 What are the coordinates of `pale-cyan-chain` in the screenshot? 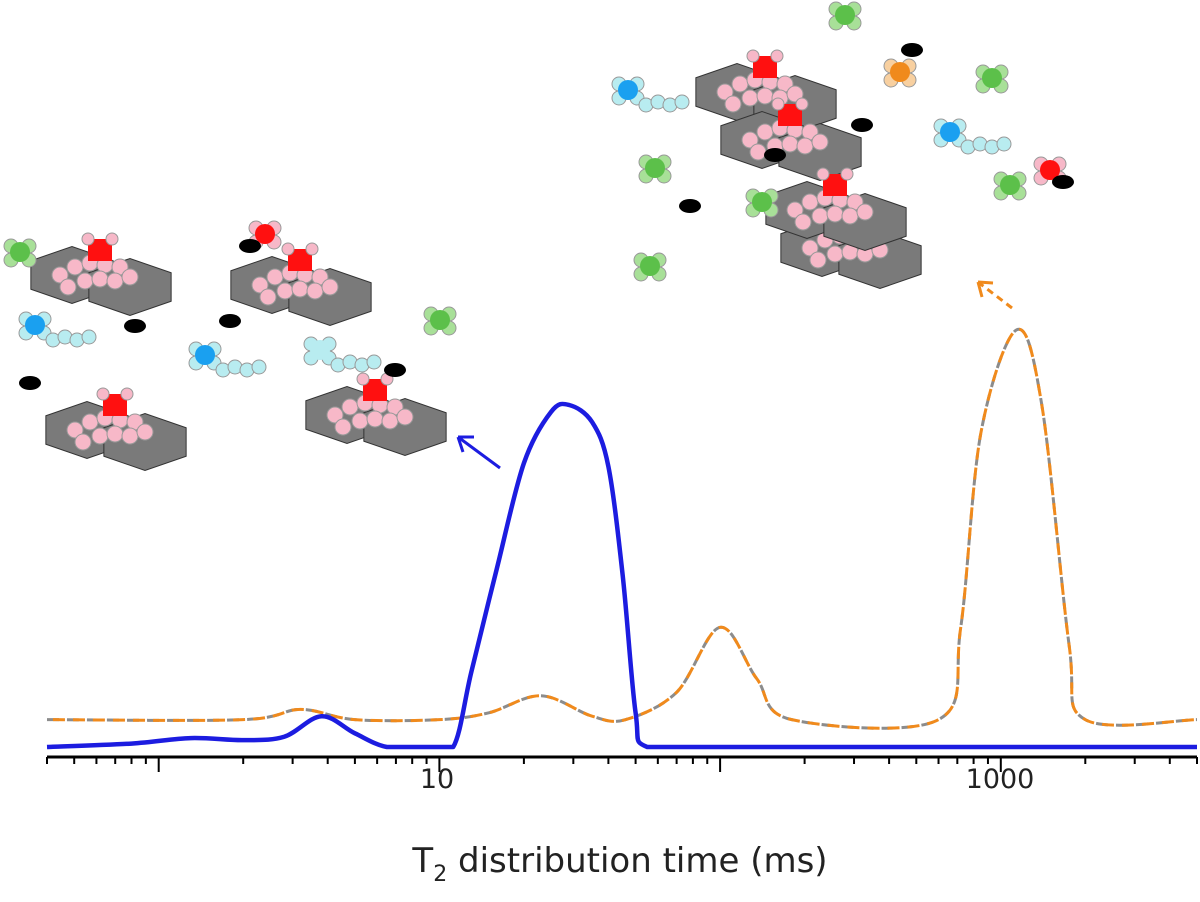 It's located at (342, 354).